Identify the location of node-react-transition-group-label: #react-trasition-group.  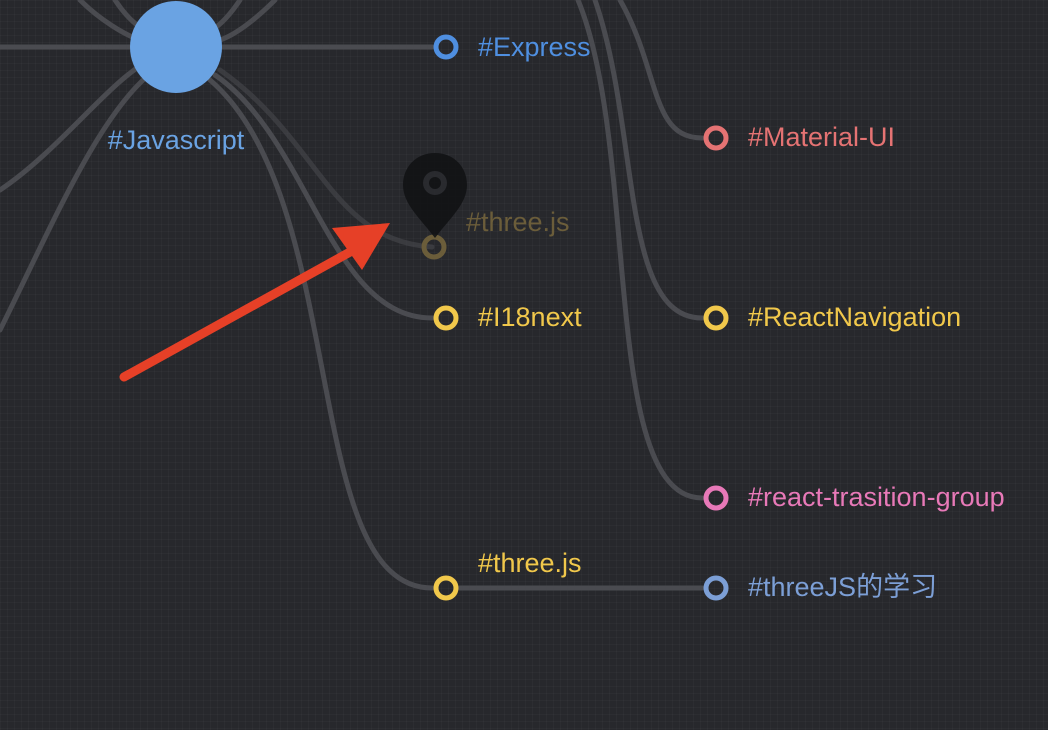
(876, 497).